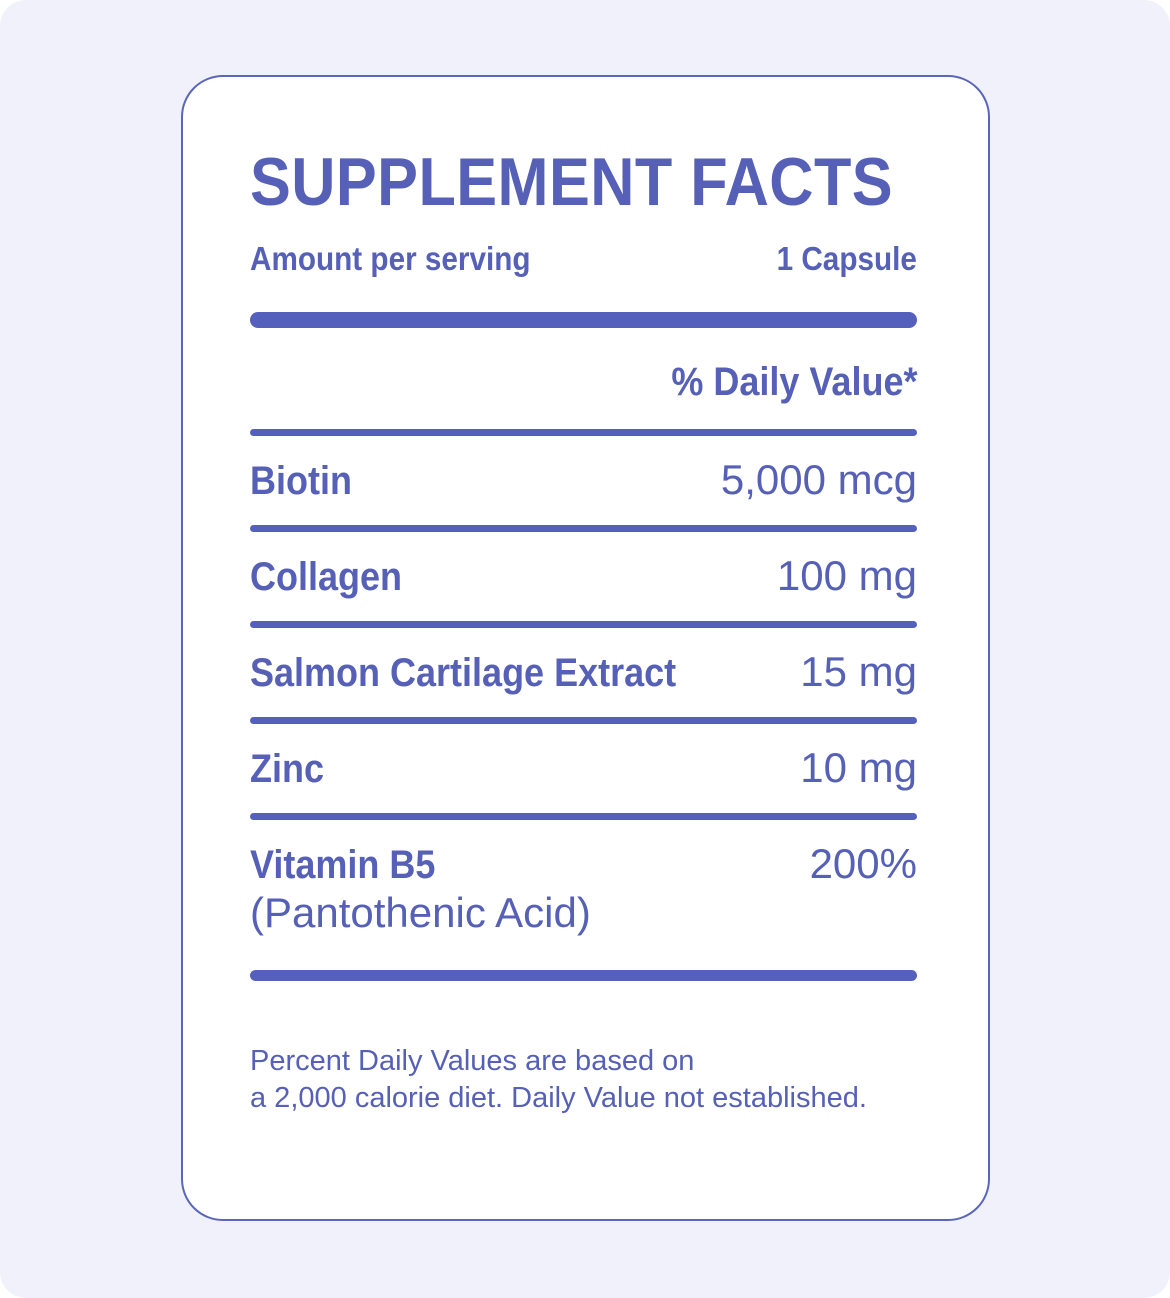 The height and width of the screenshot is (1298, 1170). I want to click on nutrient-name-text: Collagen, so click(326, 577).